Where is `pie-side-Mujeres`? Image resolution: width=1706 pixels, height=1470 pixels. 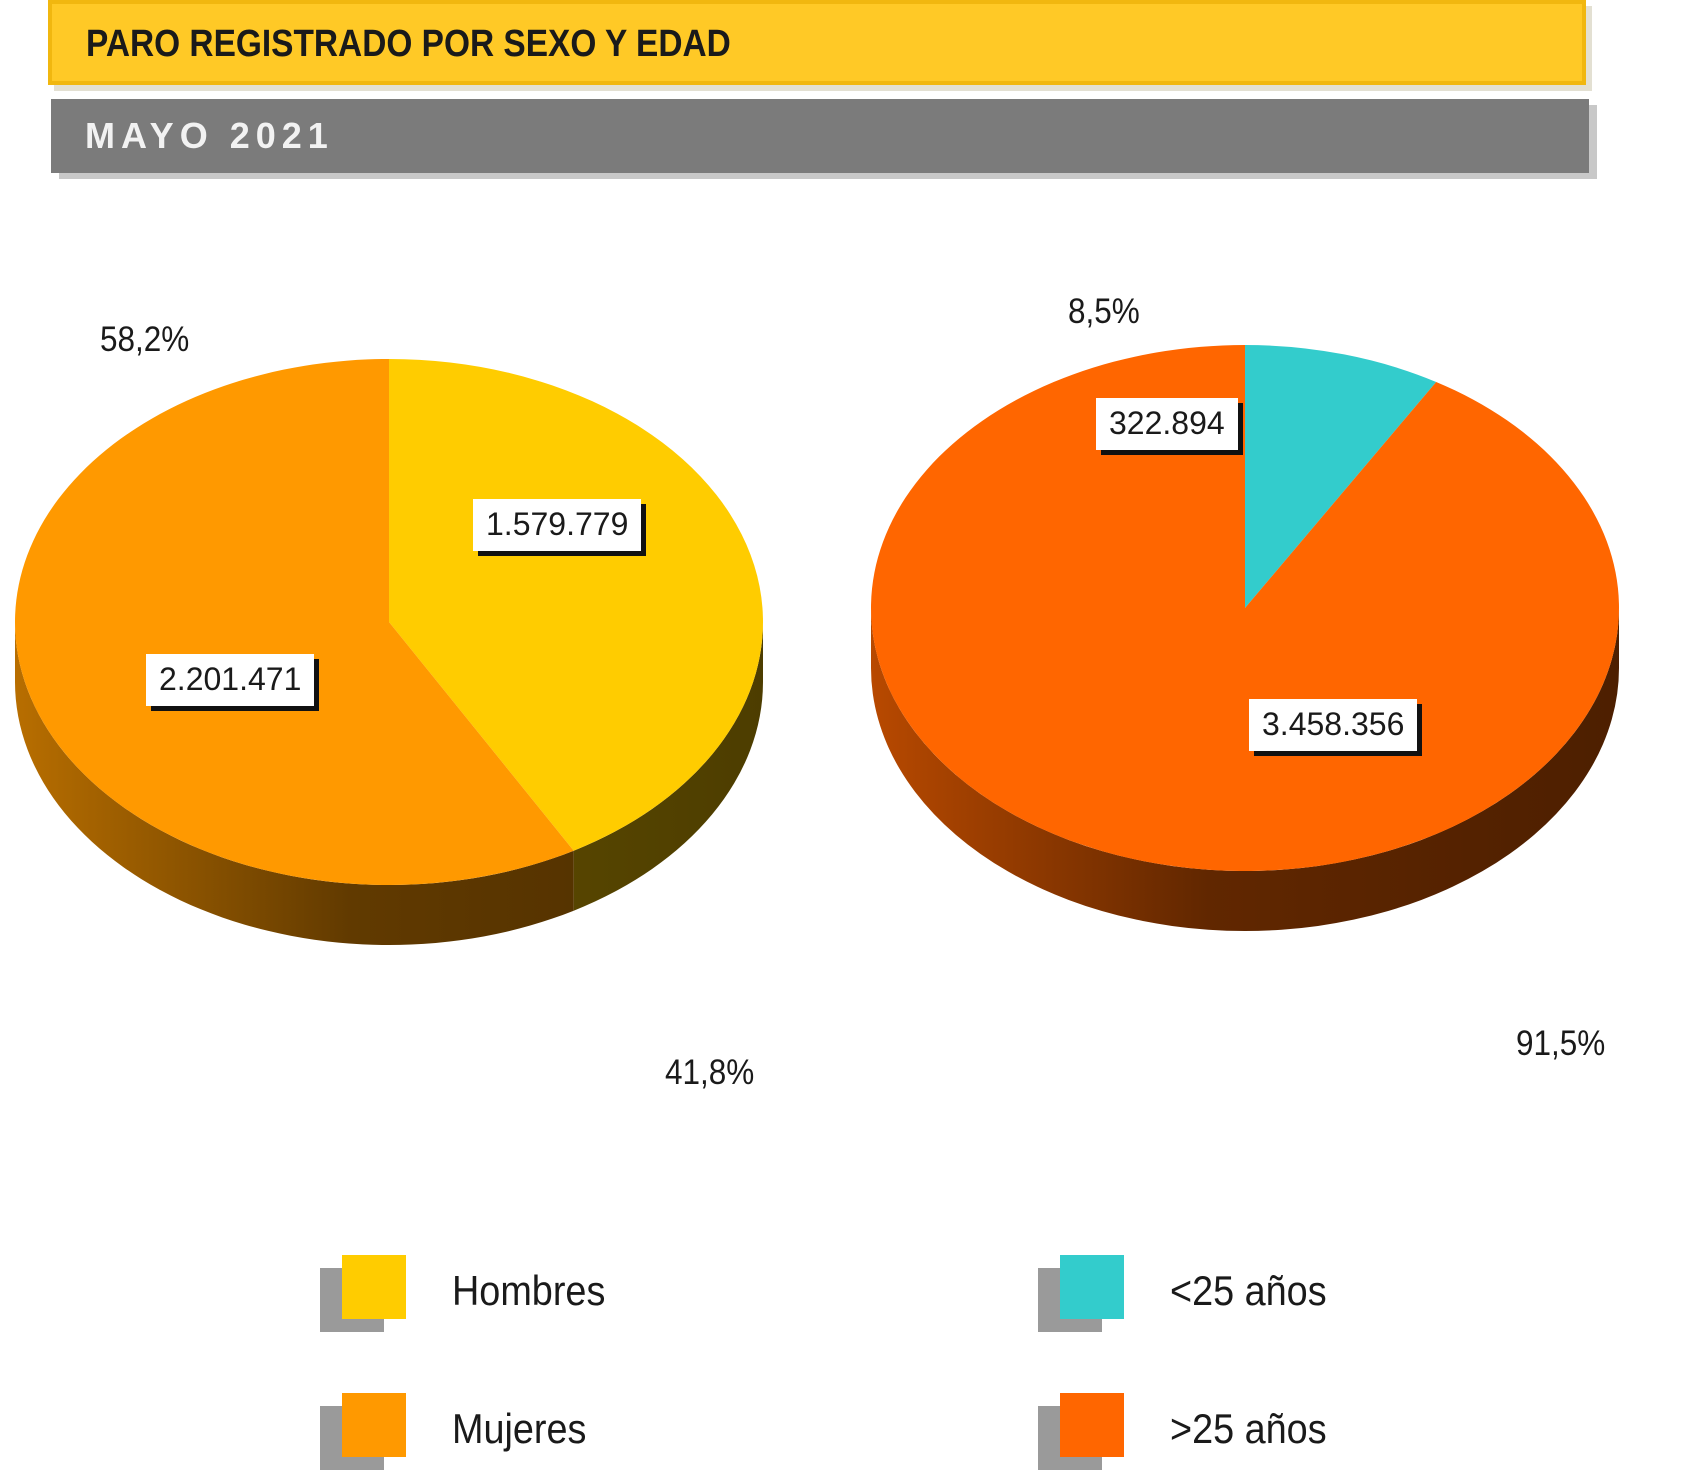 pie-side-Mujeres is located at coordinates (294, 783).